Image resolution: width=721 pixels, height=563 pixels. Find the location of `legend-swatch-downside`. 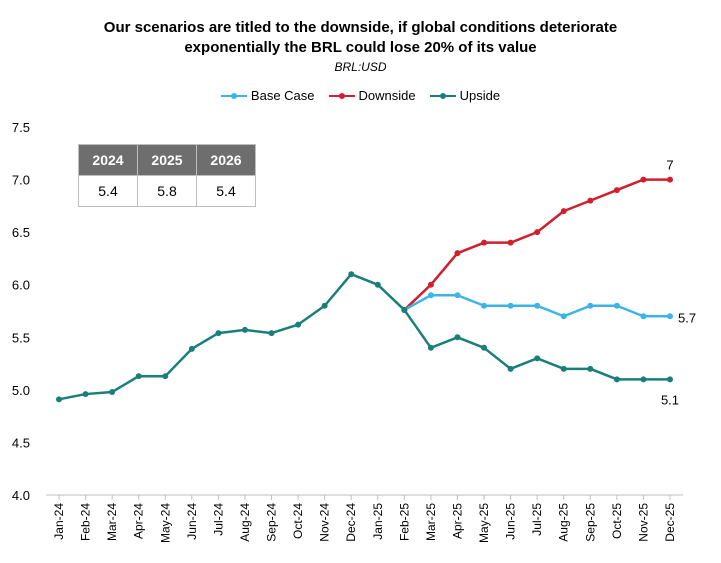

legend-swatch-downside is located at coordinates (341, 96).